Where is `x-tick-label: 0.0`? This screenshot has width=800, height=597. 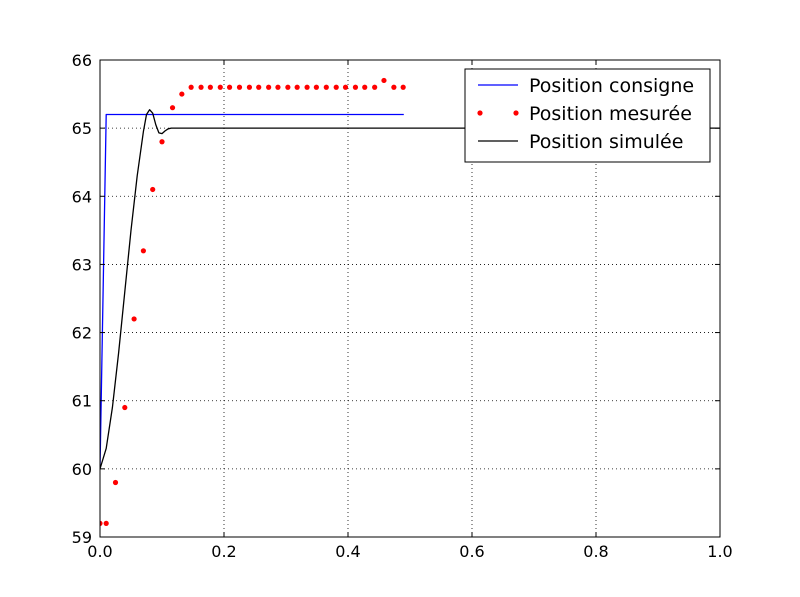
x-tick-label: 0.0 is located at coordinates (99, 551).